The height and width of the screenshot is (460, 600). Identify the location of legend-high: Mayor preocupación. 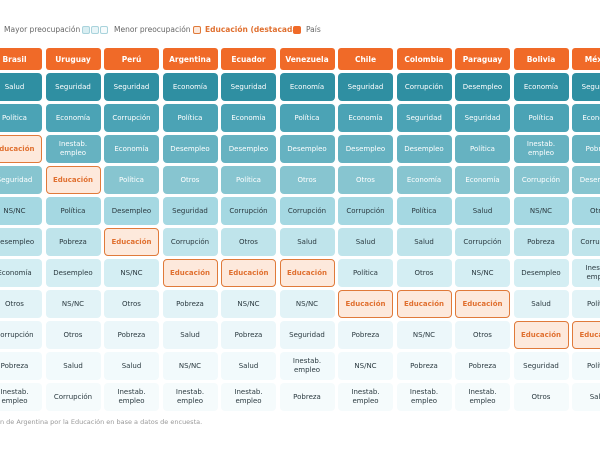
(42, 29).